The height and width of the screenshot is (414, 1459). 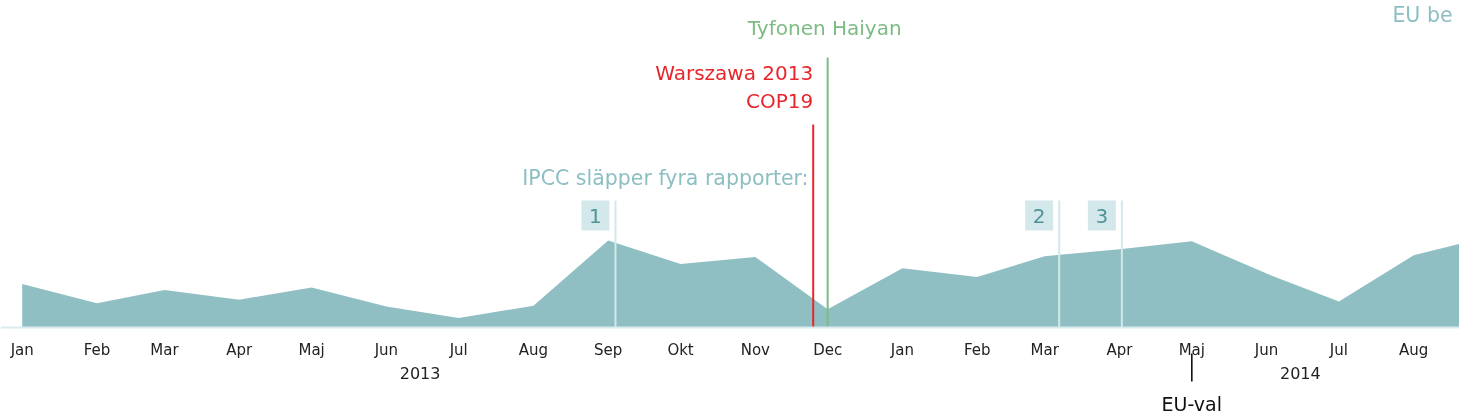 What do you see at coordinates (680, 349) in the screenshot?
I see `x-tick-label: Okt` at bounding box center [680, 349].